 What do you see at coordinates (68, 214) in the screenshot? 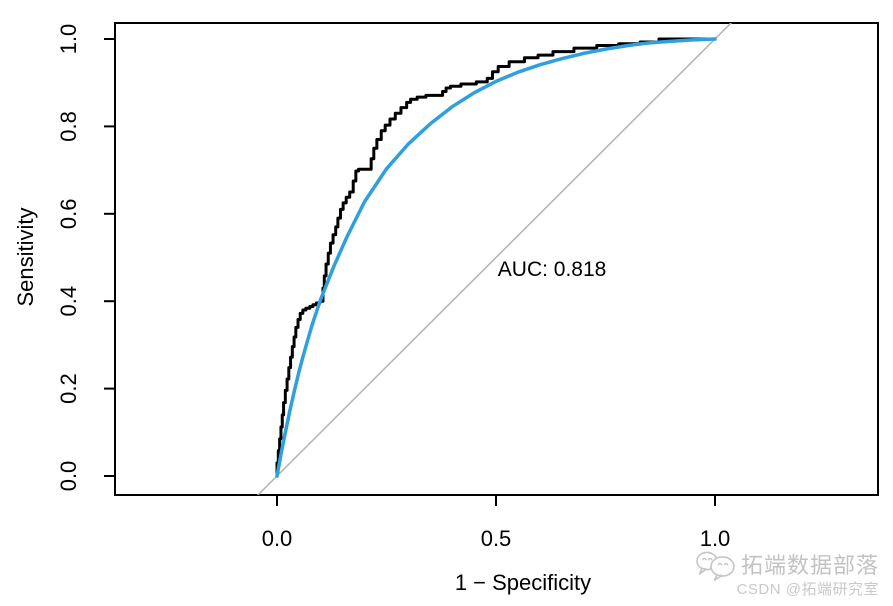
I see `y-tick-label: 0.6` at bounding box center [68, 214].